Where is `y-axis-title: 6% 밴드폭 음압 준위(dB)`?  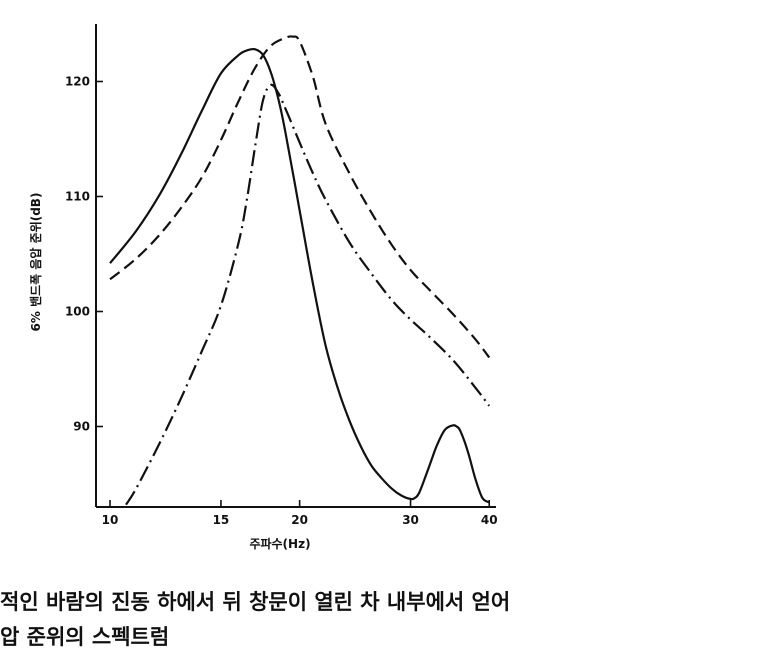 y-axis-title: 6% 밴드폭 음압 준위(dB) is located at coordinates (35, 262).